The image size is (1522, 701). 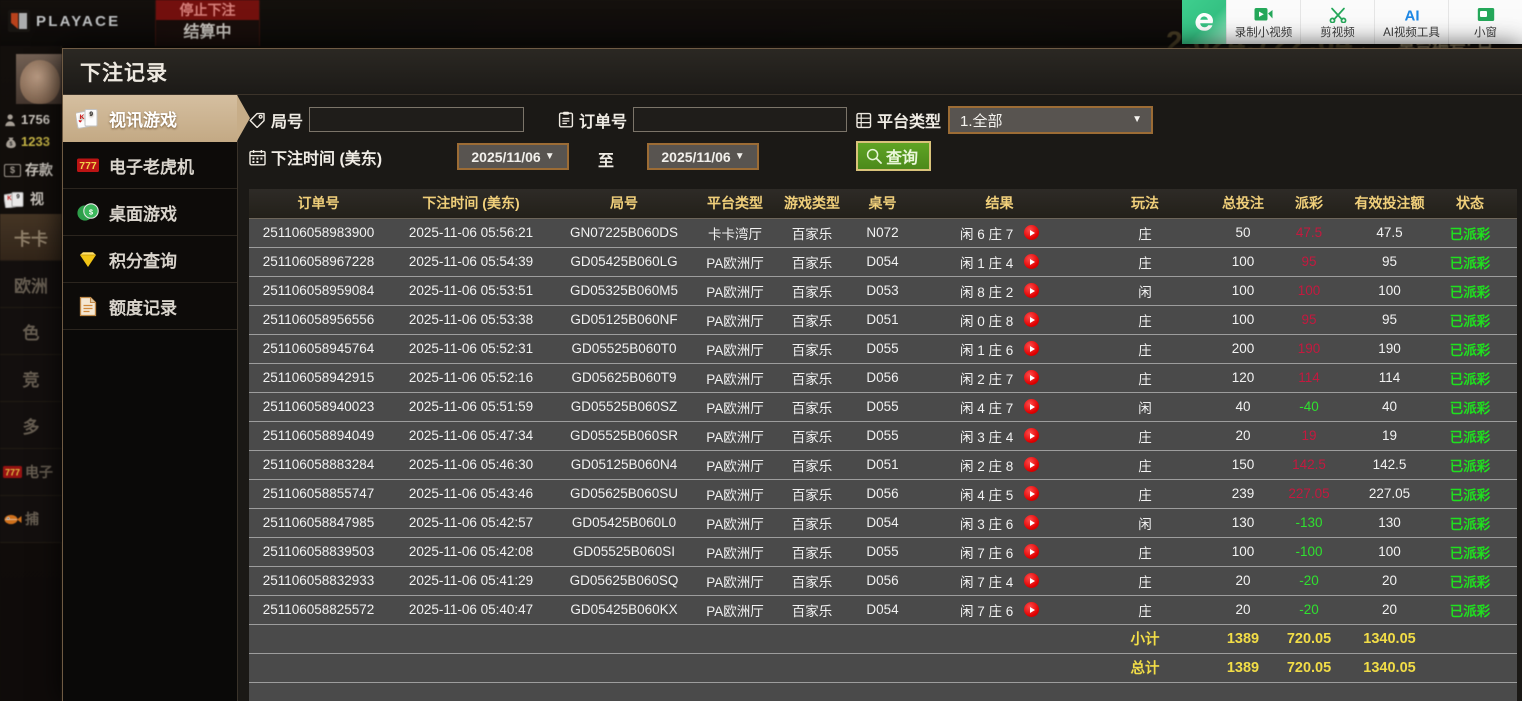 I want to click on background-category-2: 色, so click(x=31, y=331).